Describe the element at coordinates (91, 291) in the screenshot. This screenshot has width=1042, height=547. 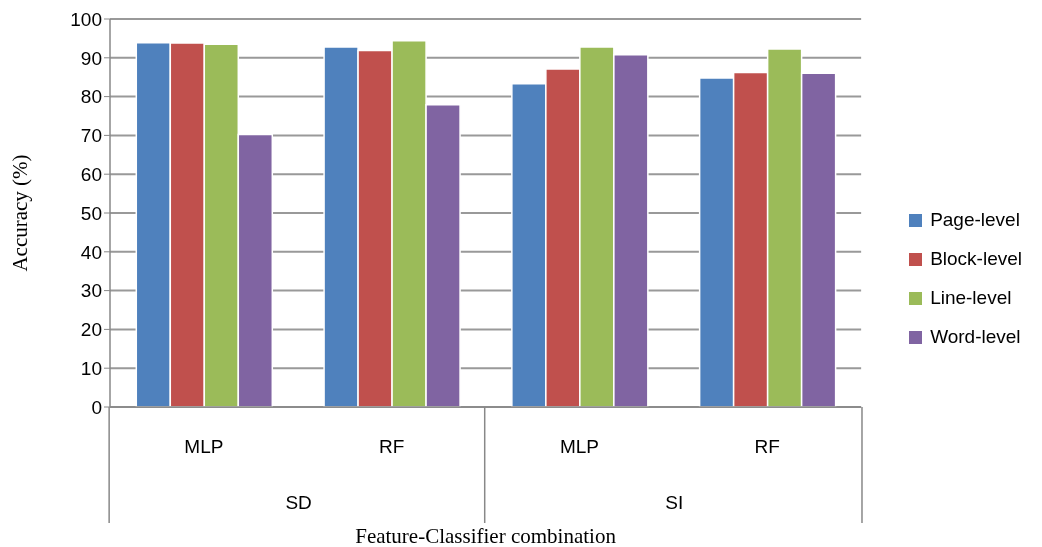
I see `y-tick-label: 30` at that location.